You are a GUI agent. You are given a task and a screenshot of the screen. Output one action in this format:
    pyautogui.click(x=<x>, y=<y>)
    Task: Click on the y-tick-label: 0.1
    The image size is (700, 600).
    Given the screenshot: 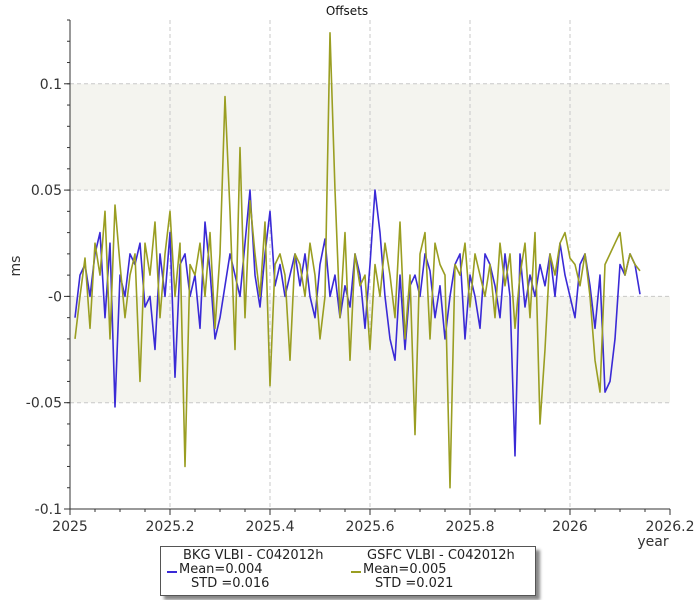 What is the action you would take?
    pyautogui.click(x=51, y=85)
    